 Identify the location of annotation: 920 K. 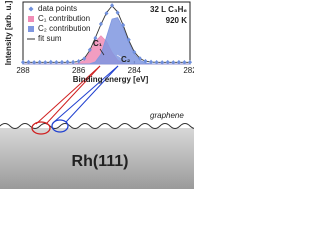
(177, 20).